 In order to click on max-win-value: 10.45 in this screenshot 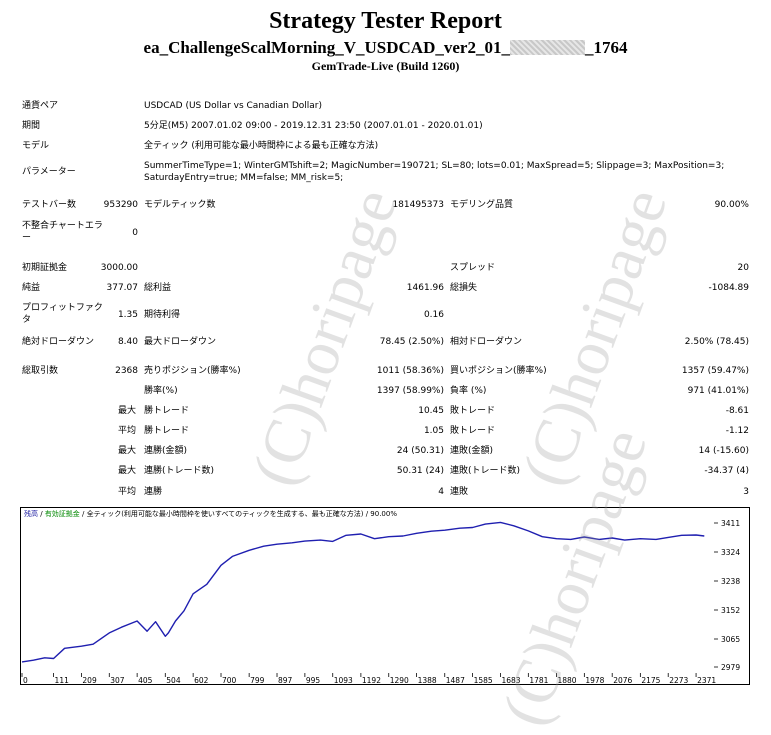, I will do `click(431, 411)`.